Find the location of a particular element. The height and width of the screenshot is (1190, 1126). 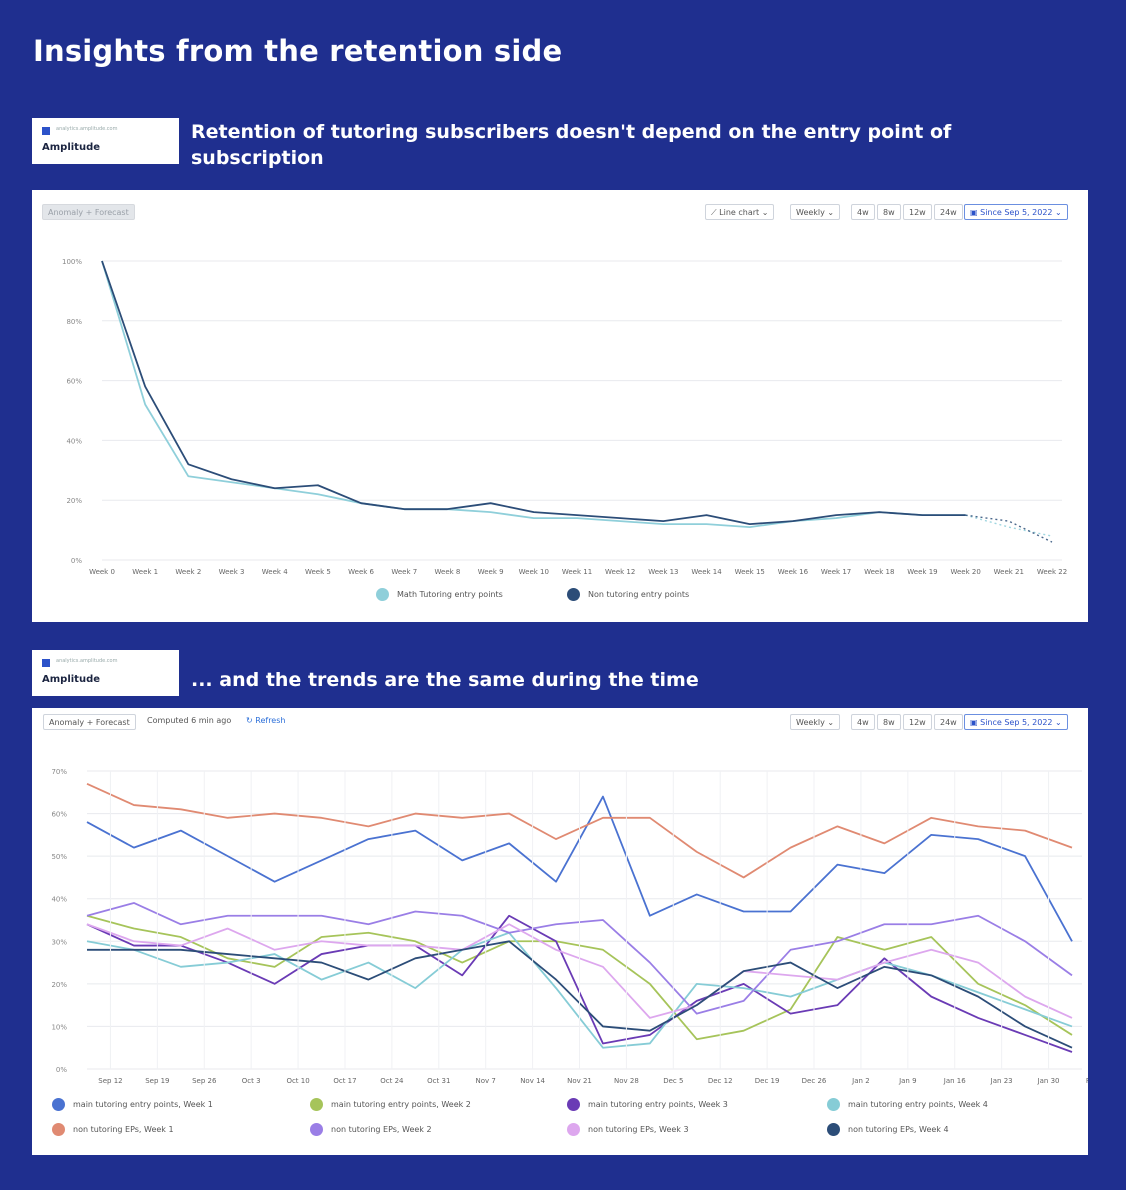

y-tick-label: 50% is located at coordinates (59, 857).